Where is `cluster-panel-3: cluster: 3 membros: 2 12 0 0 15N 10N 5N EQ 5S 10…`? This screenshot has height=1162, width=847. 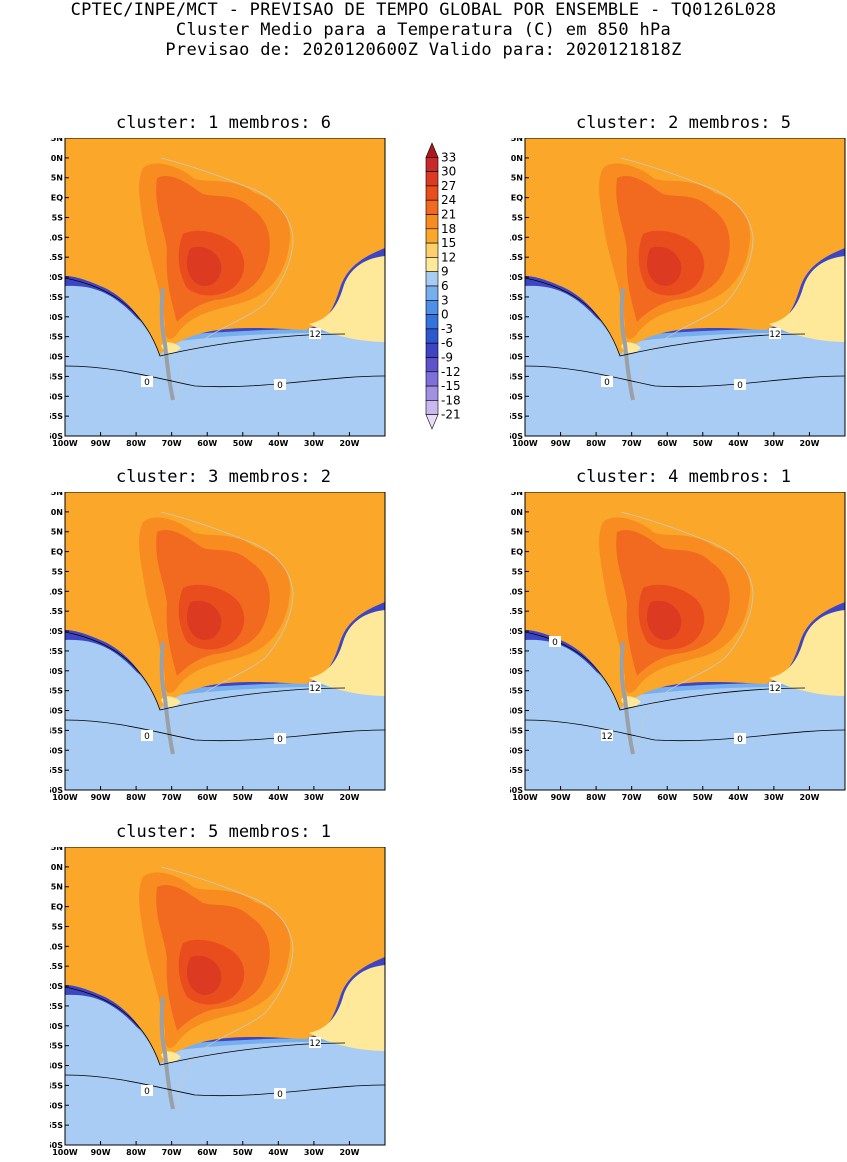
cluster-panel-3: cluster: 3 membros: 2 12 0 0 15N 10N 5N EQ 5S 10… is located at coordinates (218, 634).